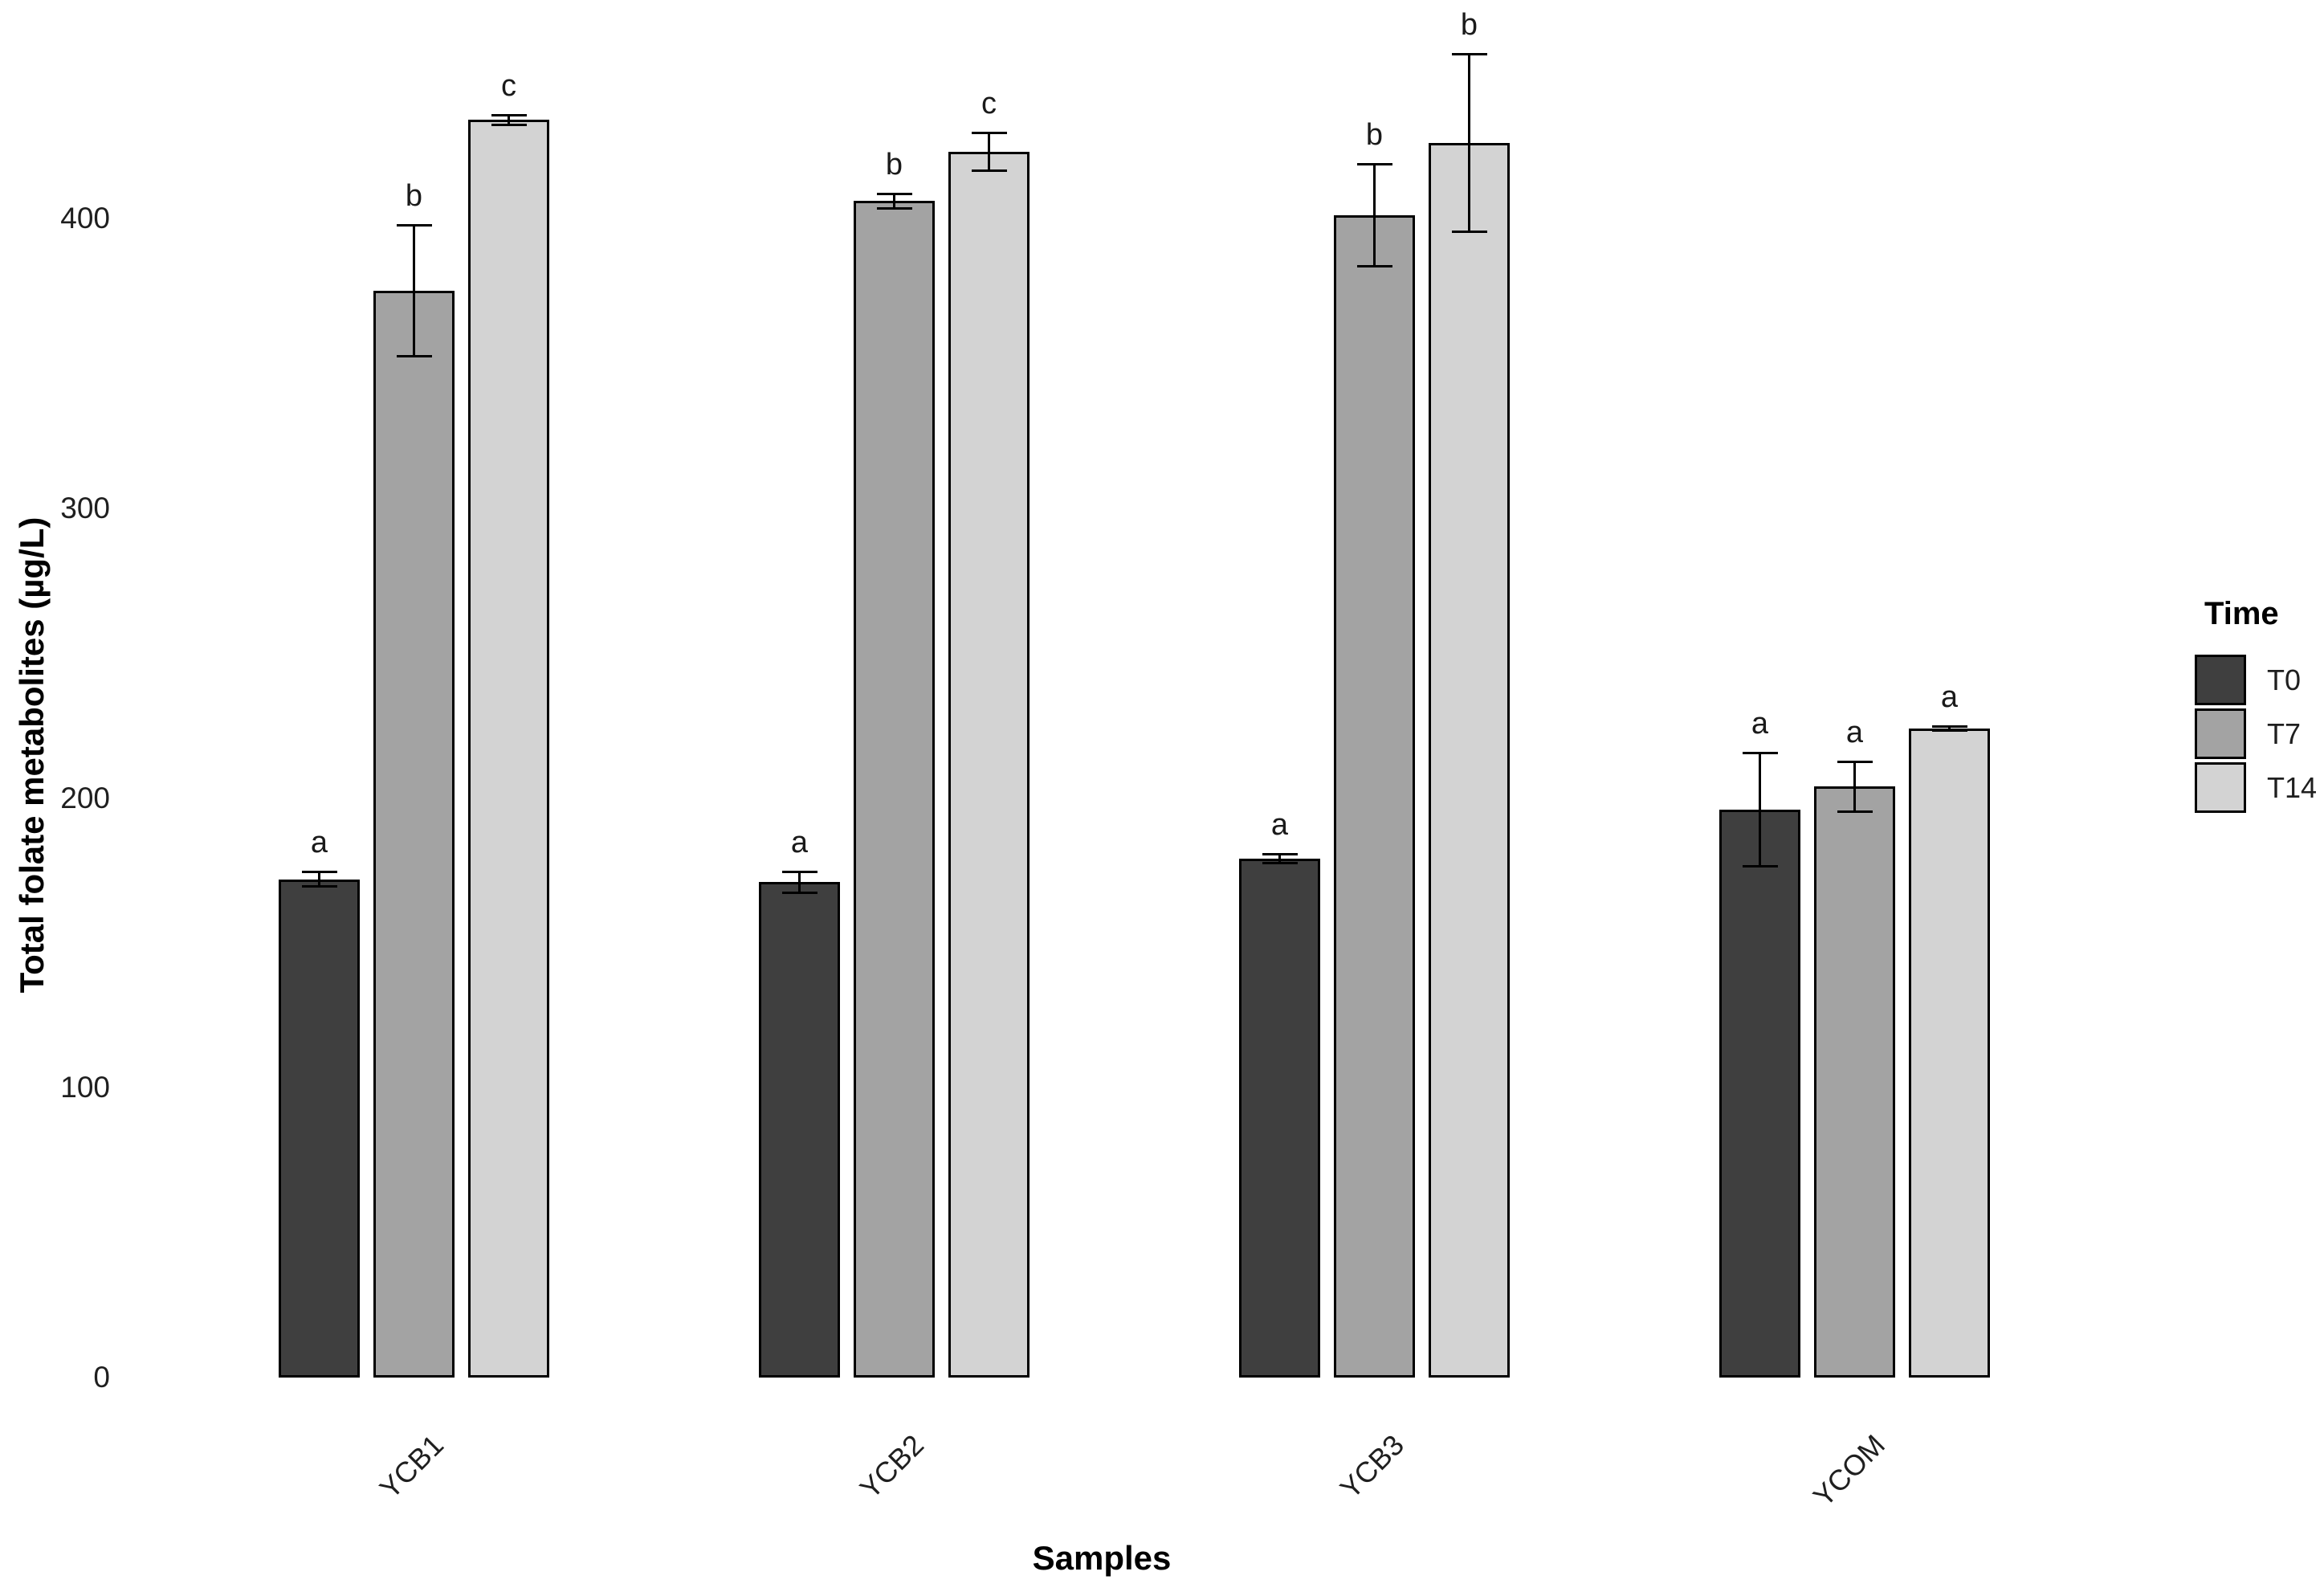 The width and height of the screenshot is (2324, 1588). I want to click on y-axis-title: Total folate metabolites (µg/L), so click(32, 755).